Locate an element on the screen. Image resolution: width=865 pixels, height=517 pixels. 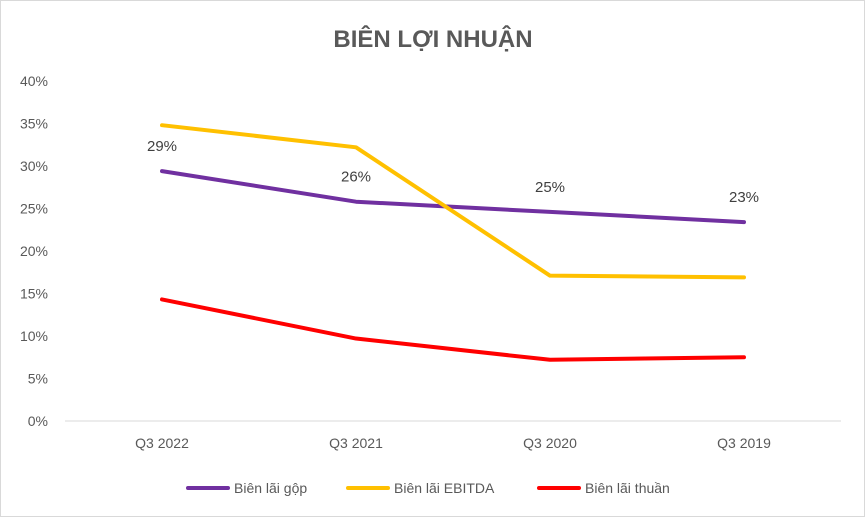
data-label: 25% is located at coordinates (550, 187).